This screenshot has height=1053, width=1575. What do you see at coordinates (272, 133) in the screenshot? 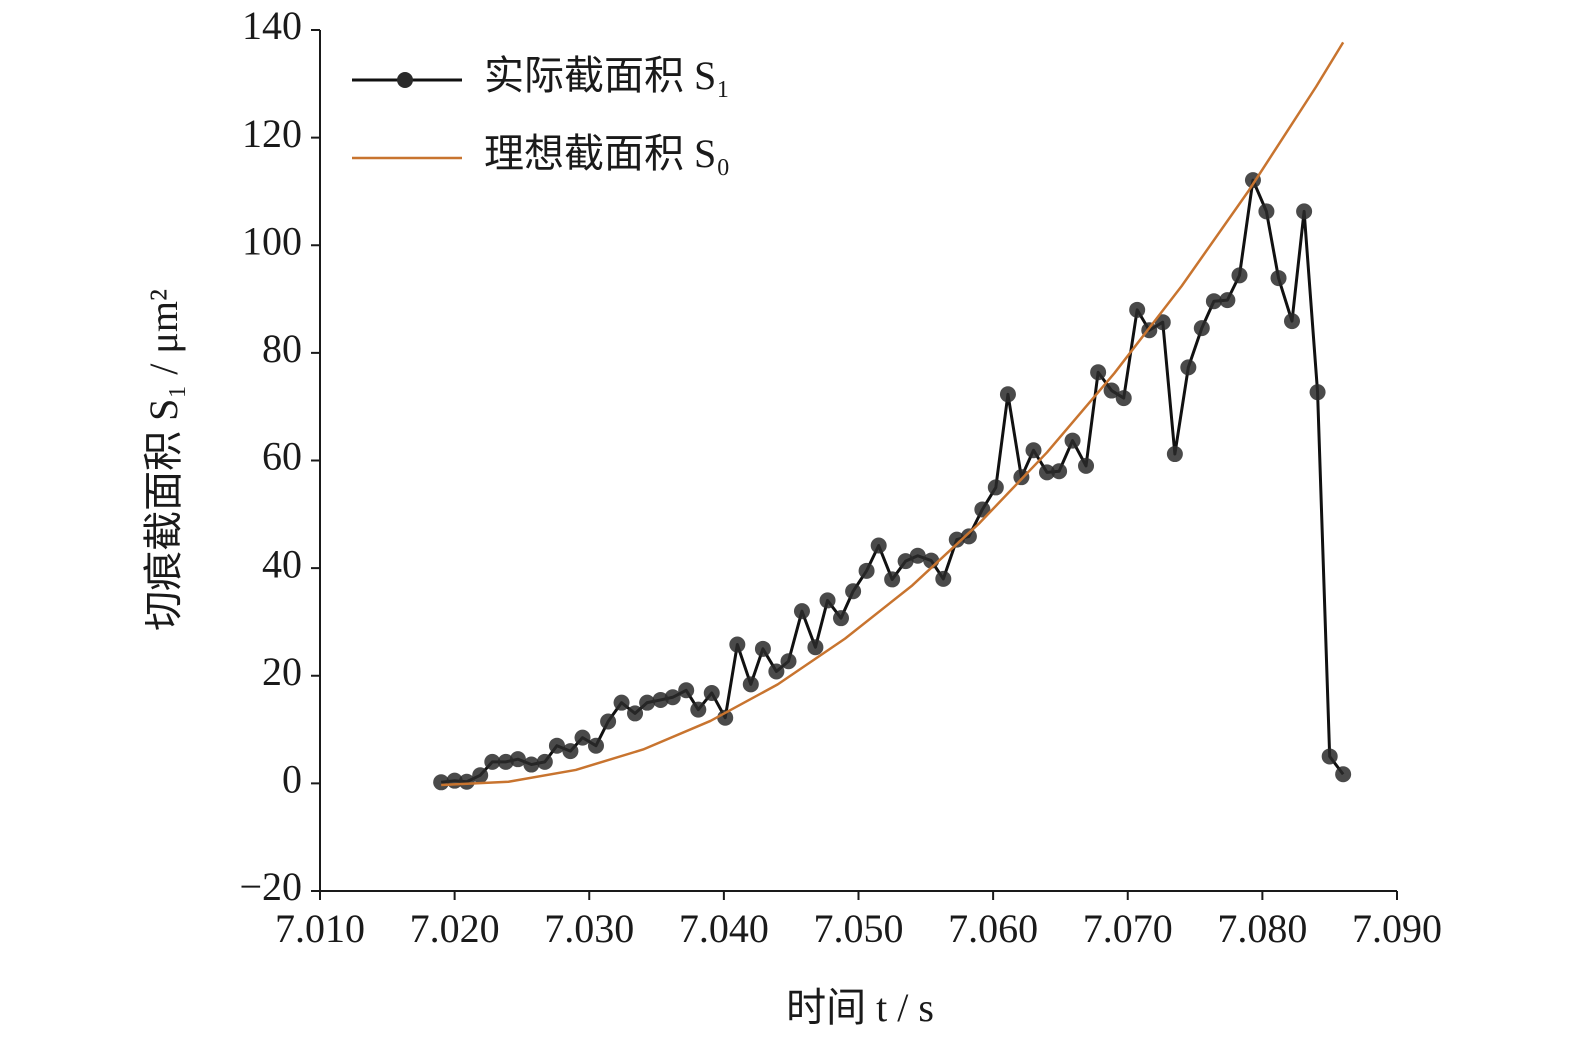
I see `y-tick-label: 120` at bounding box center [272, 133].